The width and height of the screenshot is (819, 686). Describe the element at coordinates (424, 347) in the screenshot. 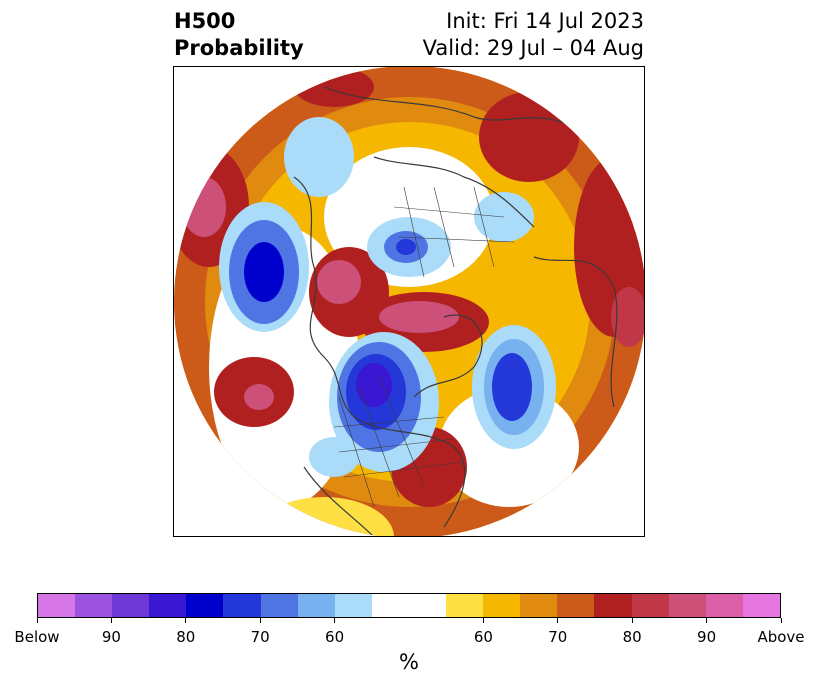

I see `political-boundaries` at that location.